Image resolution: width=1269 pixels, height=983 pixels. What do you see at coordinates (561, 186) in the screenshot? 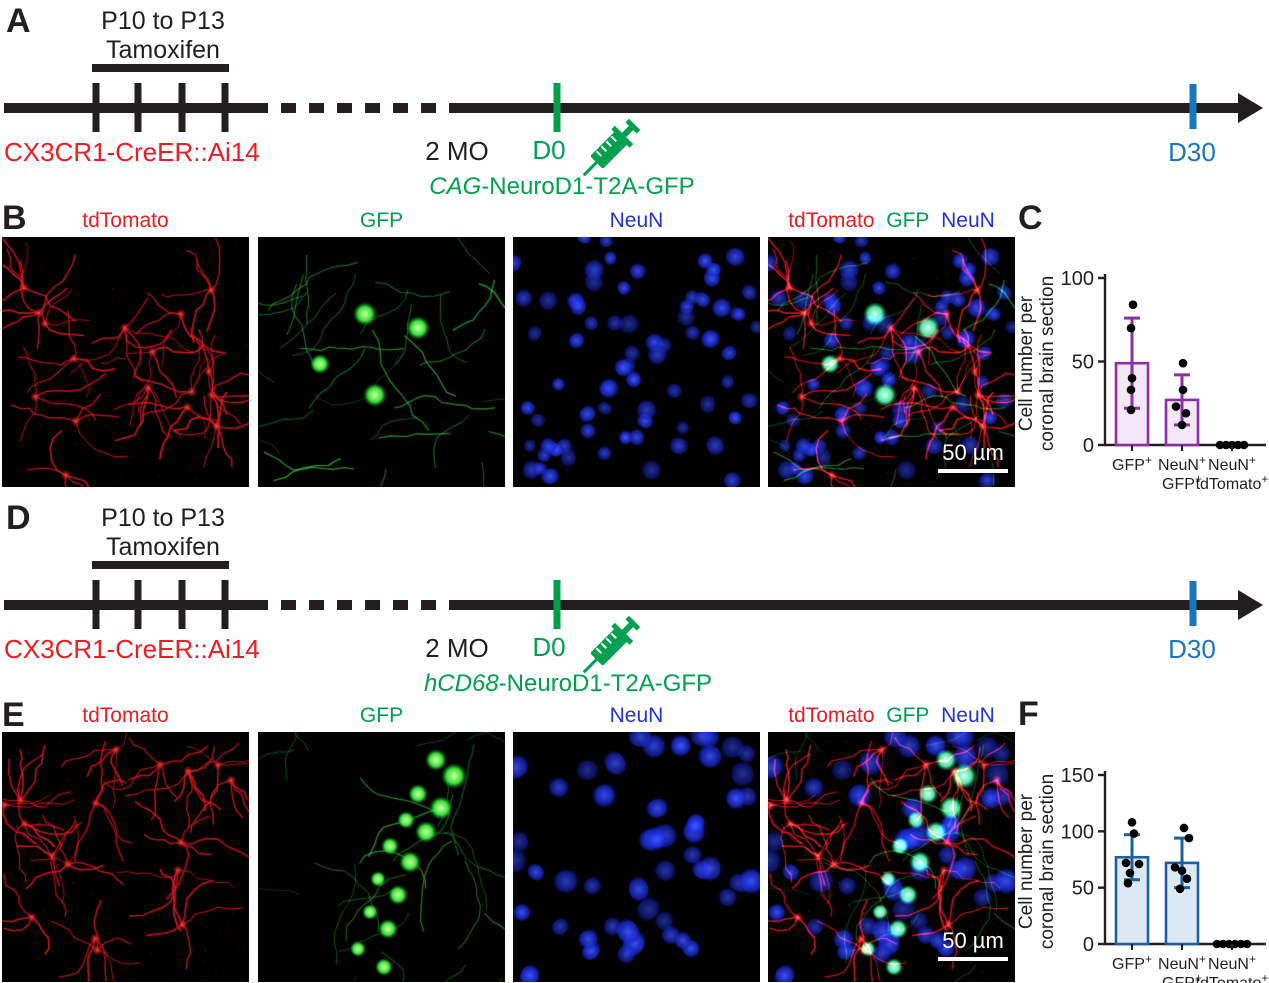
I see `construct-label: CAG-NeuroD1-T2A-GFP` at bounding box center [561, 186].